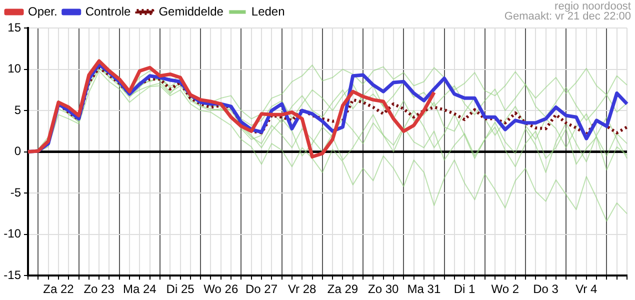 The width and height of the screenshot is (635, 300). Describe the element at coordinates (505, 289) in the screenshot. I see `x-tick-label: Wo 2` at that location.